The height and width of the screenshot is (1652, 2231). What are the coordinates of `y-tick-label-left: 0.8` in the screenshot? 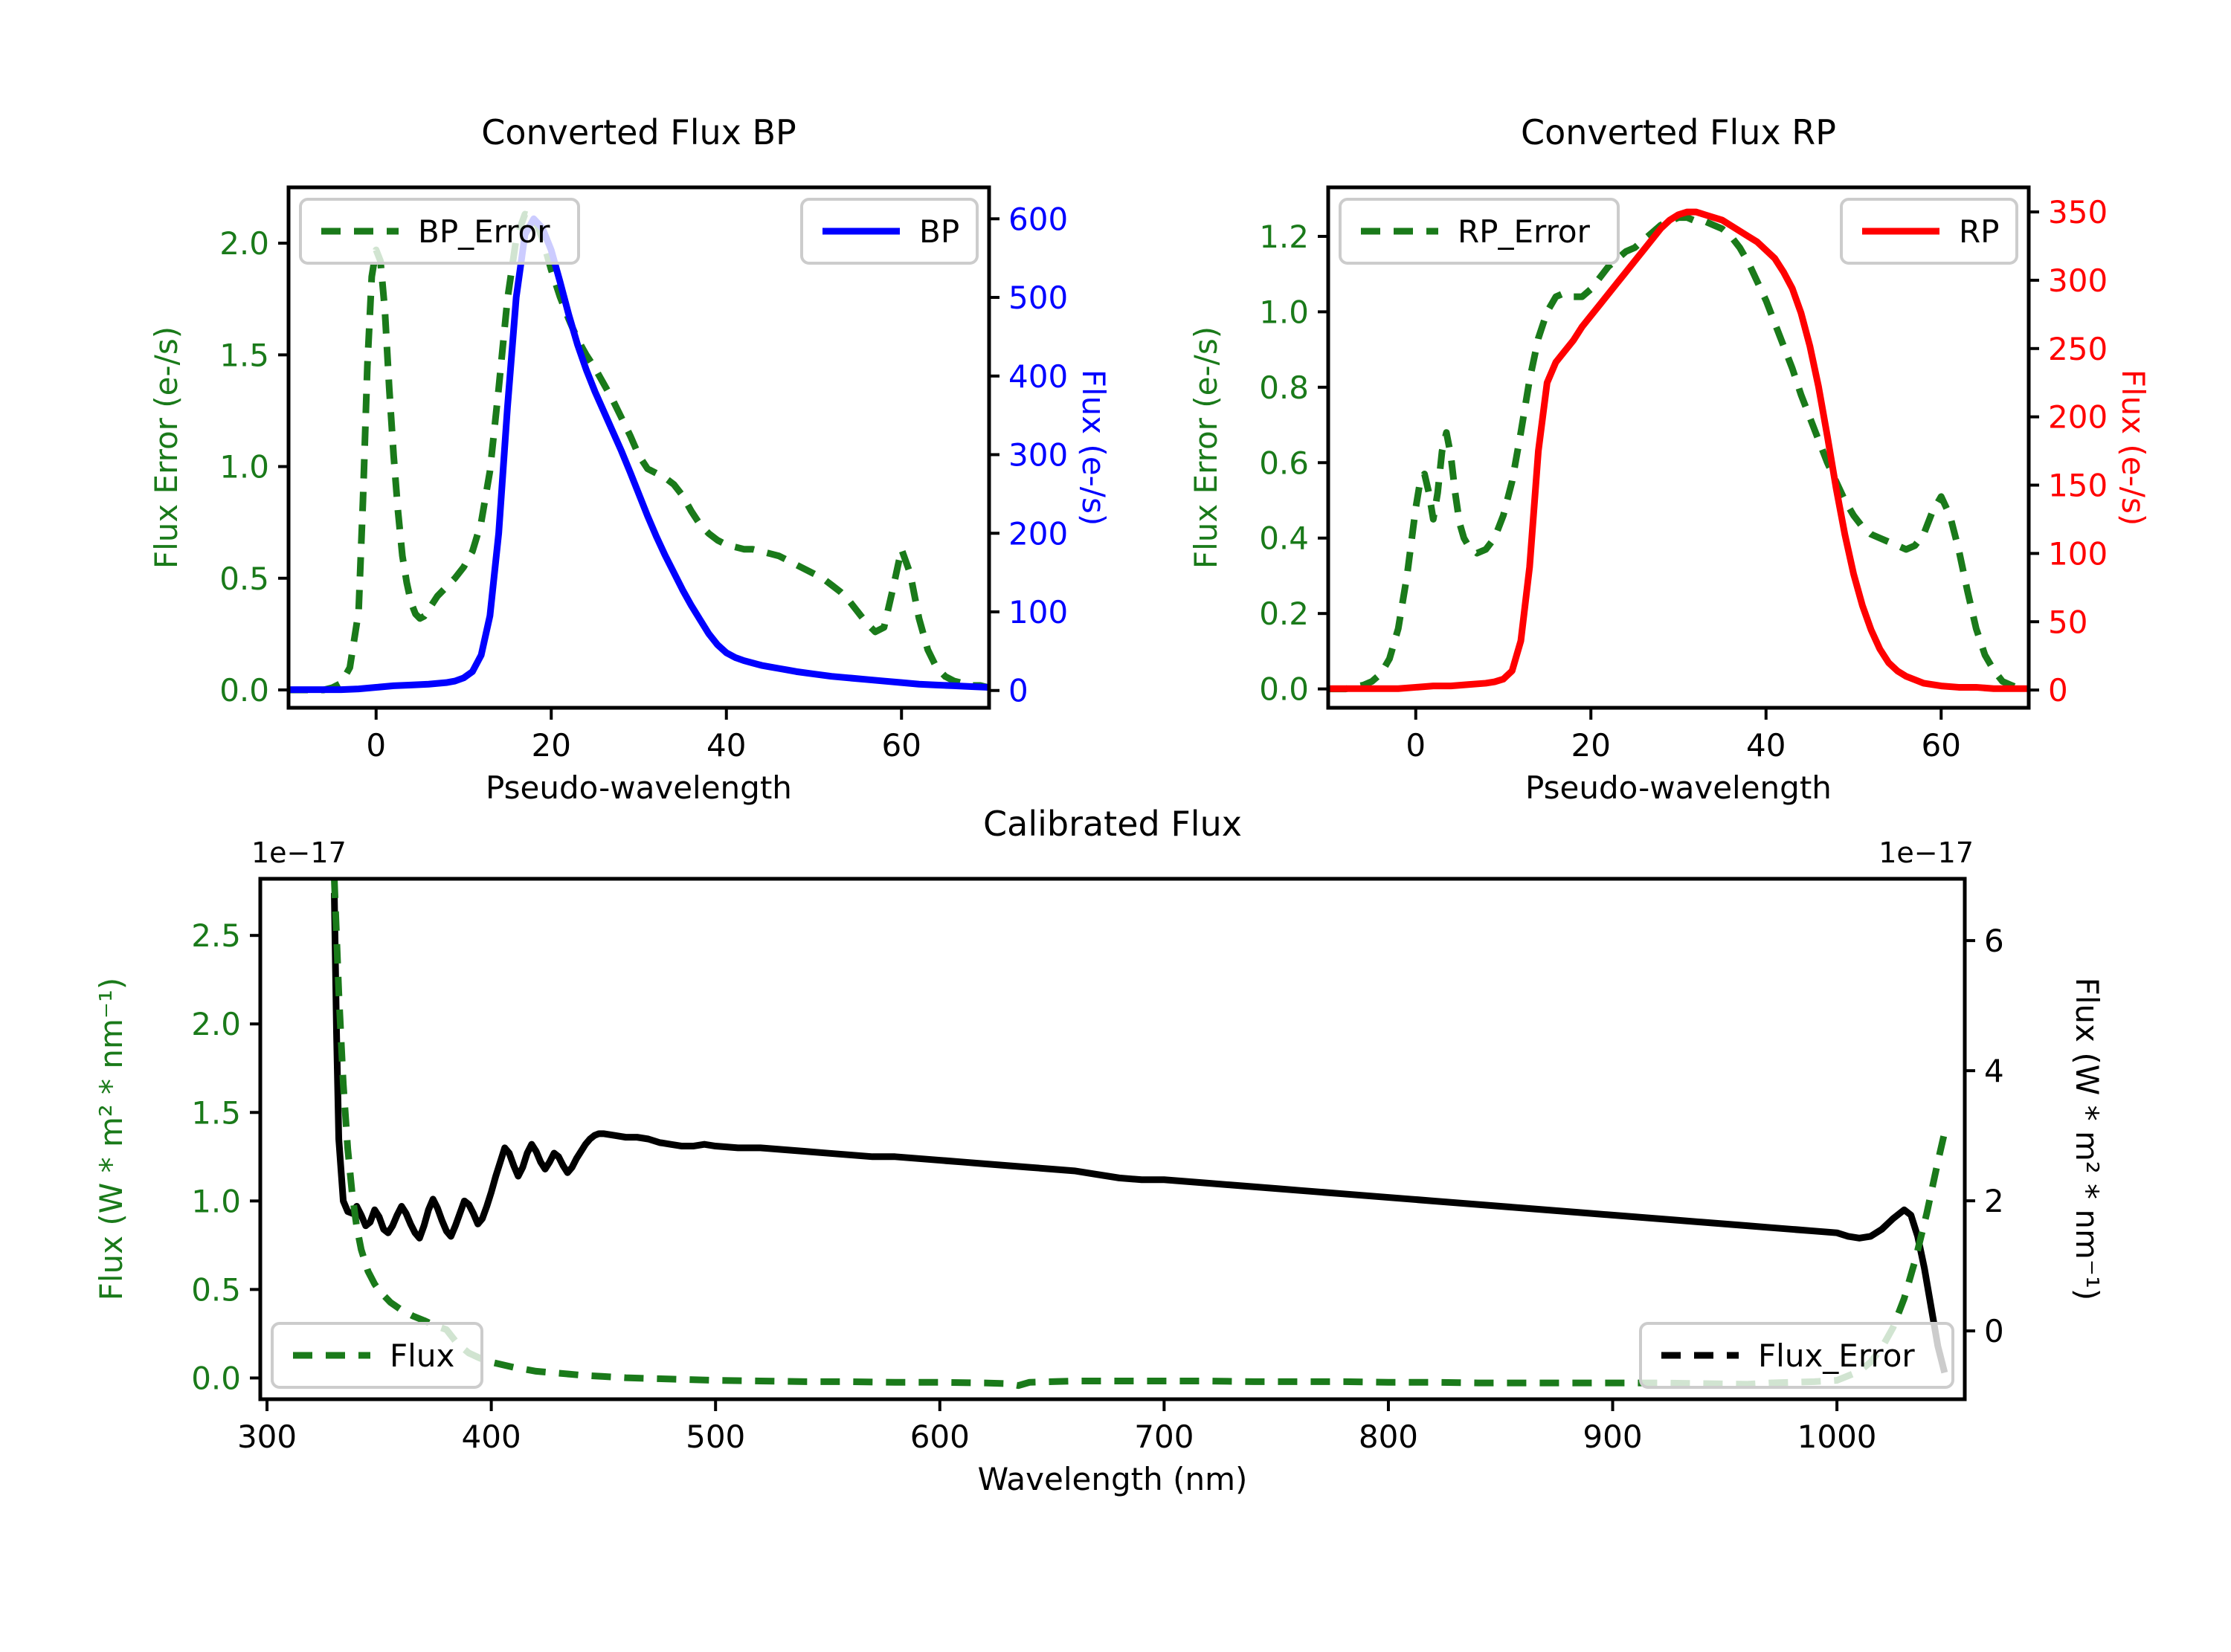 It's located at (1284, 388).